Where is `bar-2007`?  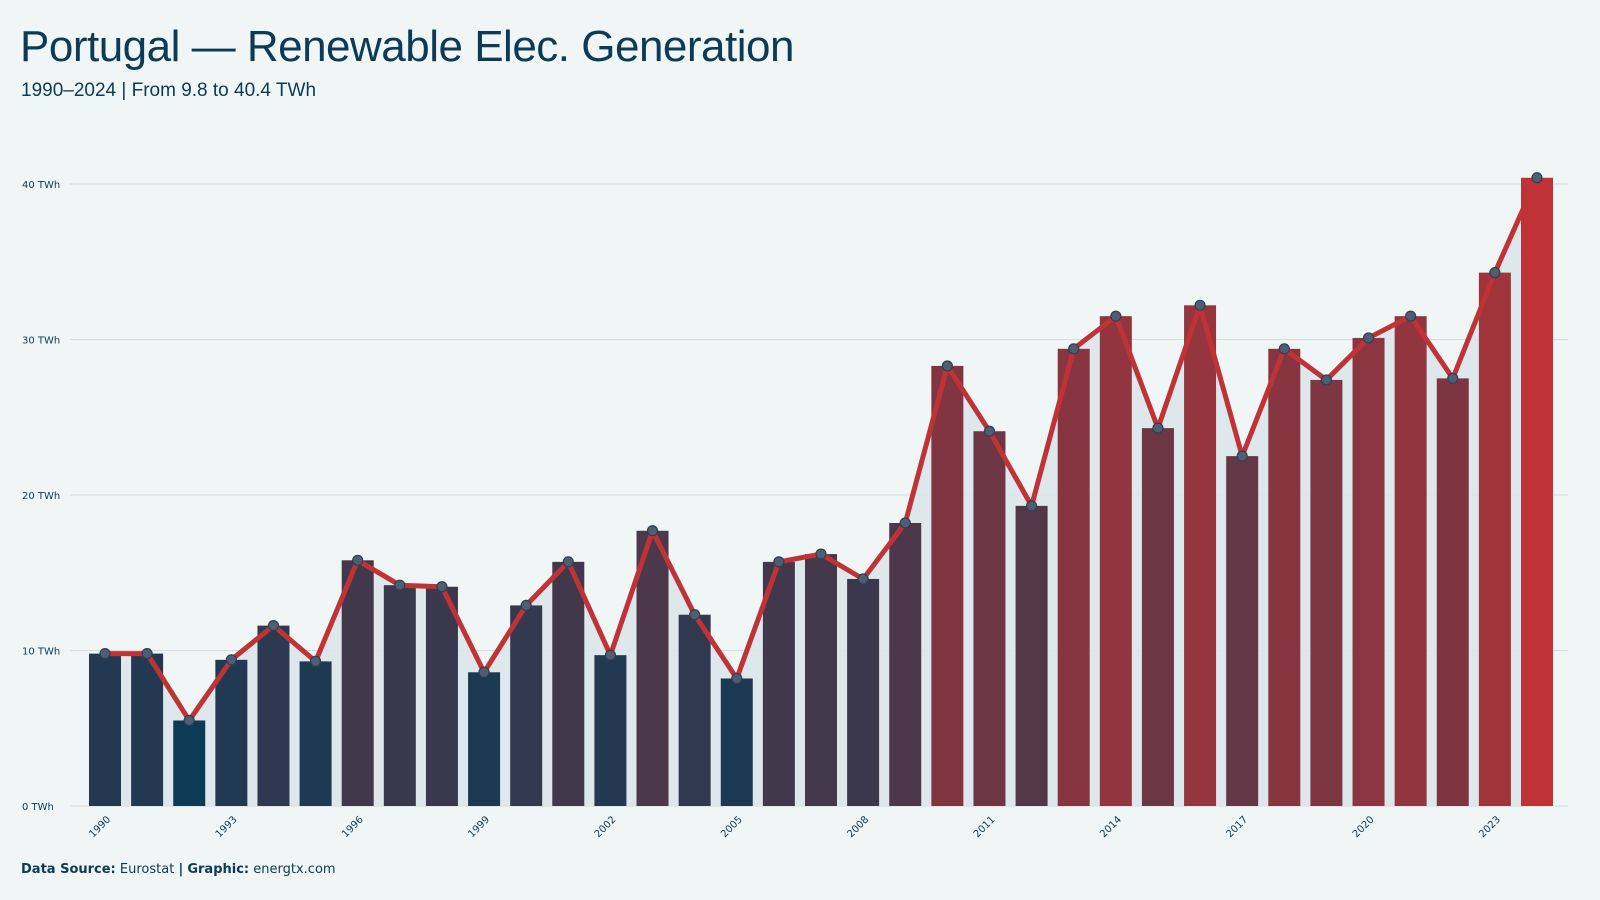 bar-2007 is located at coordinates (821, 680).